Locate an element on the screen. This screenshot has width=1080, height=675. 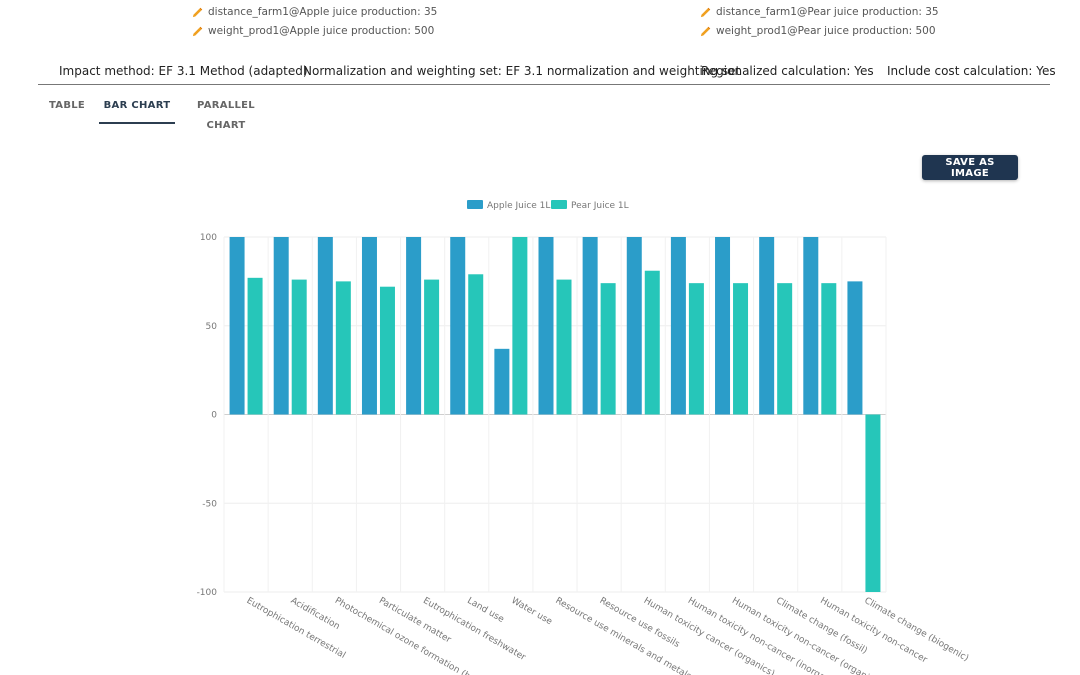
y-tick-label: -50 is located at coordinates (209, 504).